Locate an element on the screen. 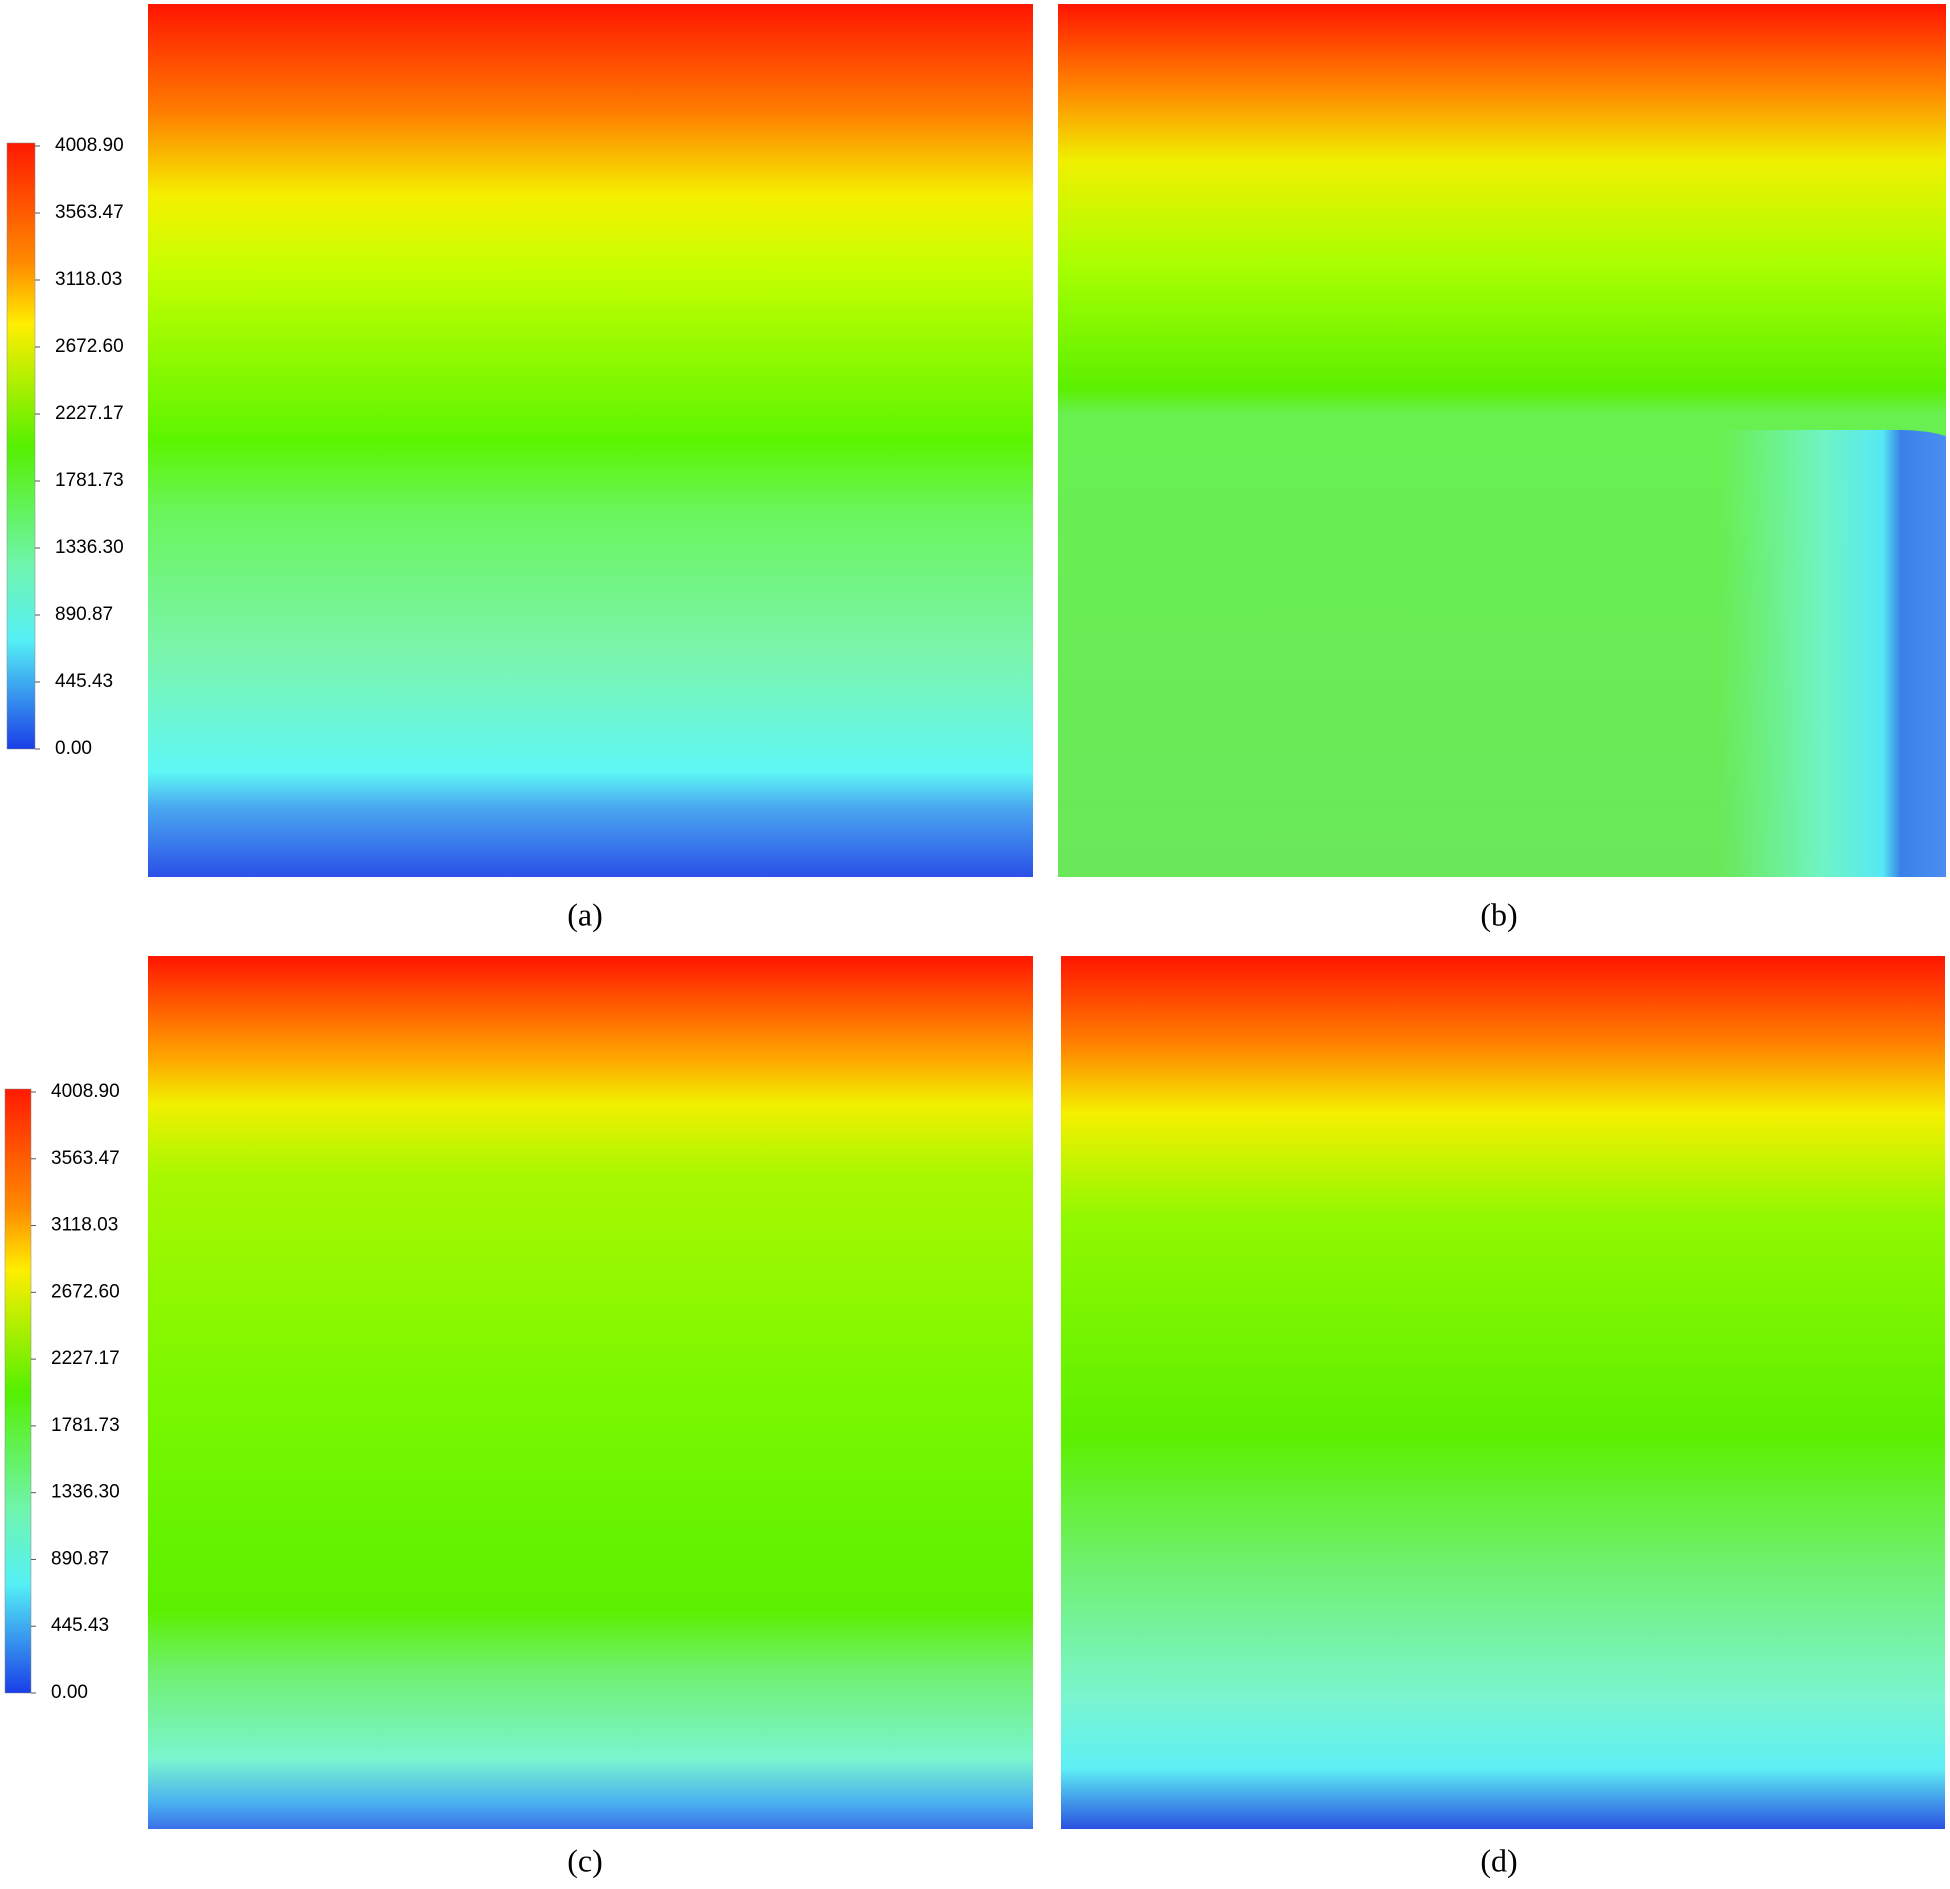  panel-label: (c) is located at coordinates (585, 1860).